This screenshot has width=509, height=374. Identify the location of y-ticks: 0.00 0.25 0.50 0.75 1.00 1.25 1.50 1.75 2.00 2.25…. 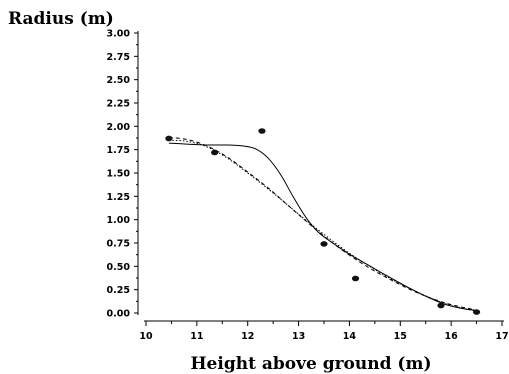
(122, 174).